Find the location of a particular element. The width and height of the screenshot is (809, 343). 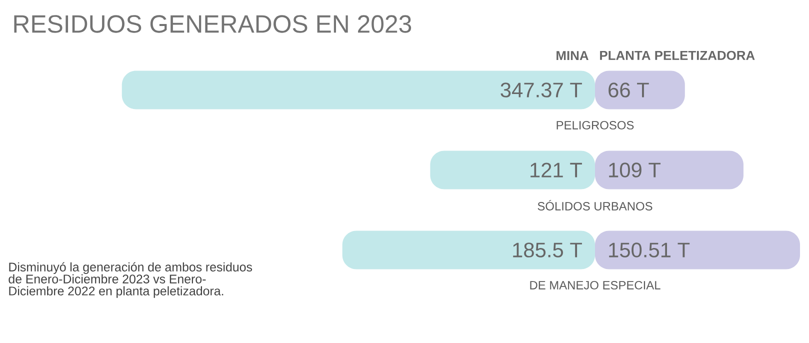

annotation: Disminuyó la generación de ambos residuos de Enero-Diciembre 2023 vs Enero-Diciembre 2022 en planta peletizadora. is located at coordinates (130, 280).